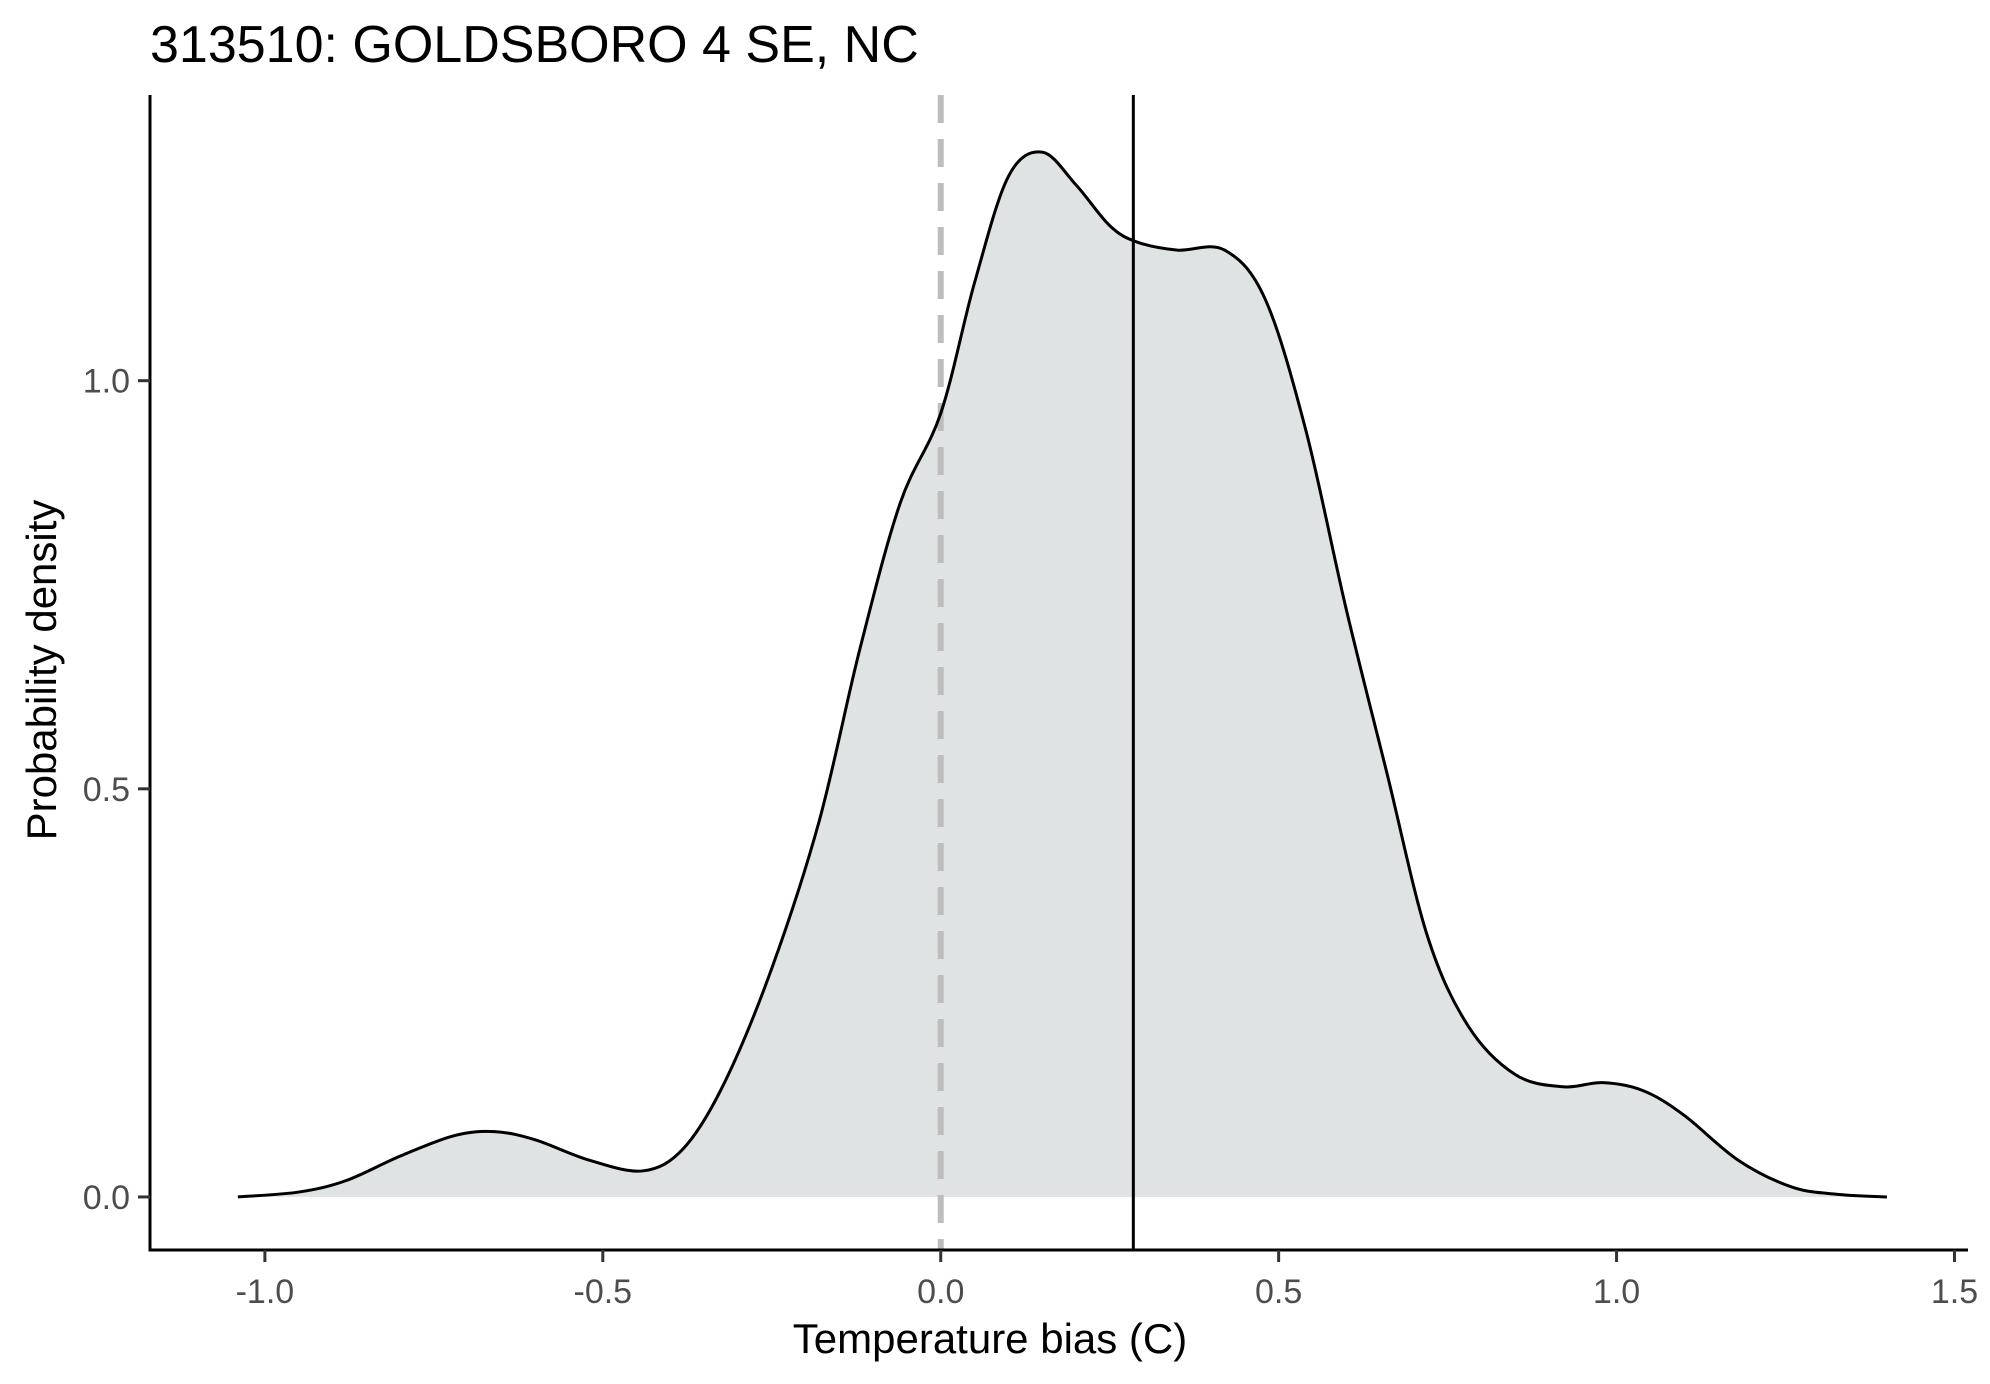  Describe the element at coordinates (41, 670) in the screenshot. I see `y-axis-title: Probability density` at that location.